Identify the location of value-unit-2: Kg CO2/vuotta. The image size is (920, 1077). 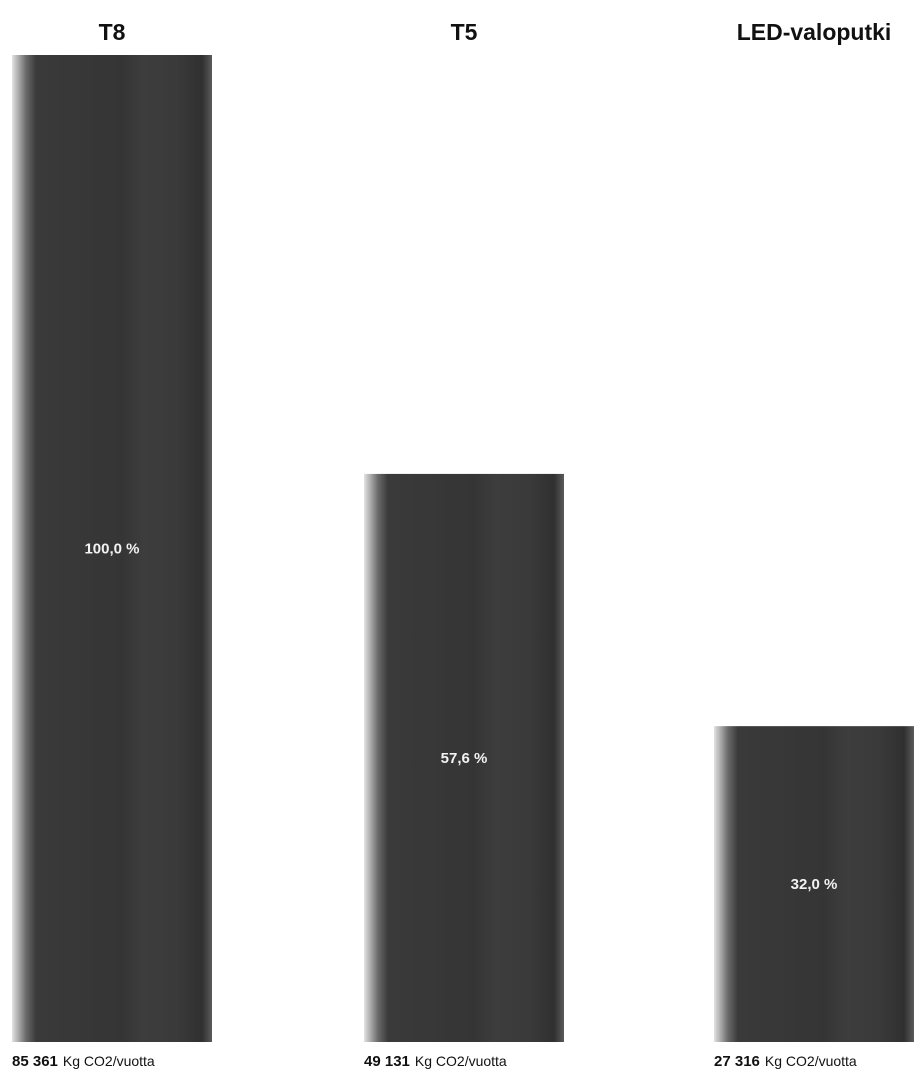
(811, 1061).